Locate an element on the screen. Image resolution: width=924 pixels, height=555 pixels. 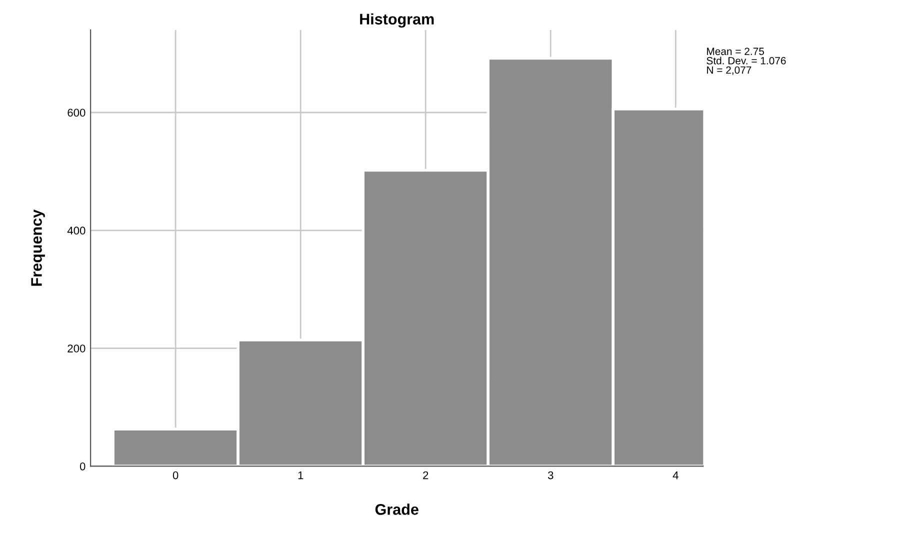
x-axis-title: Grade is located at coordinates (396, 509).